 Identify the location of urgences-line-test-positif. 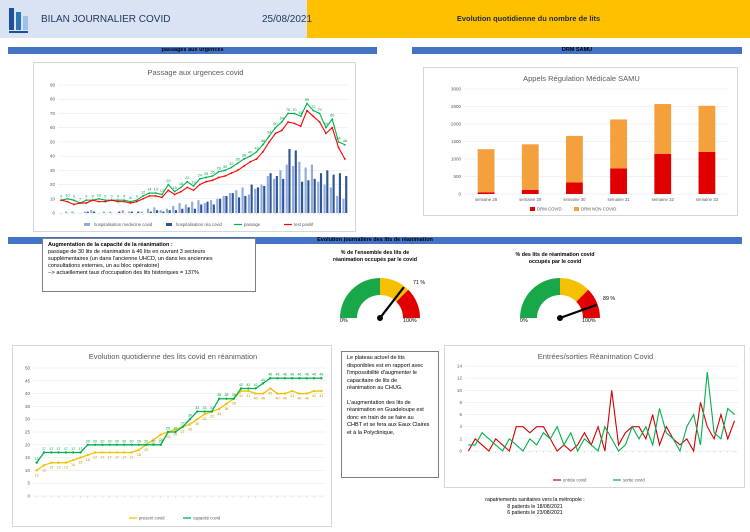
(203, 157).